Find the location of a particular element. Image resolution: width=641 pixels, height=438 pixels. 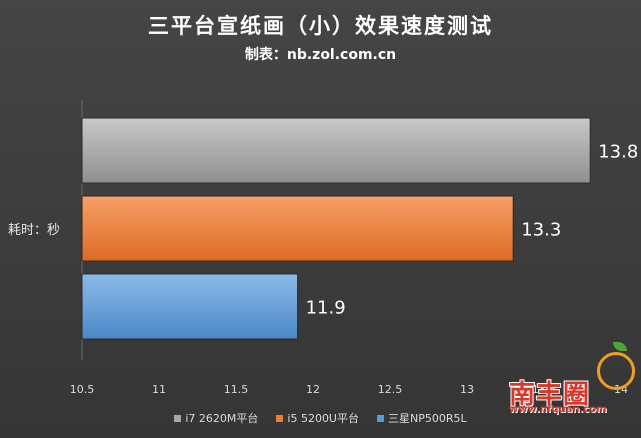

legend-item: i5 5200U平台 is located at coordinates (317, 418).